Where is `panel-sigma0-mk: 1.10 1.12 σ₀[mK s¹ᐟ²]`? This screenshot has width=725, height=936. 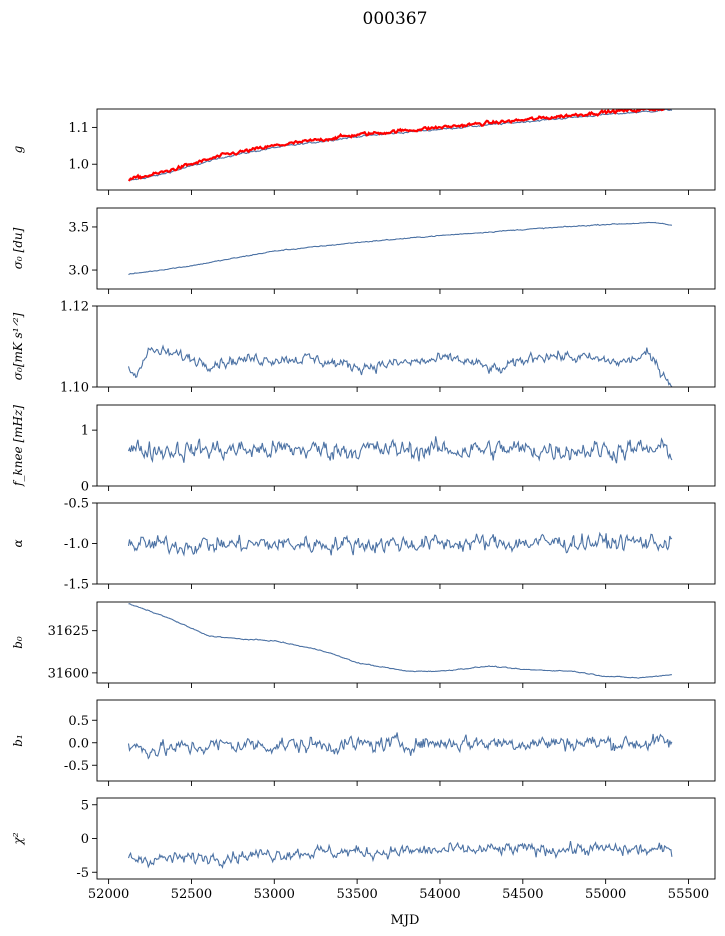 panel-sigma0-mk: 1.10 1.12 σ₀[mK s¹ᐟ²] is located at coordinates (363, 348).